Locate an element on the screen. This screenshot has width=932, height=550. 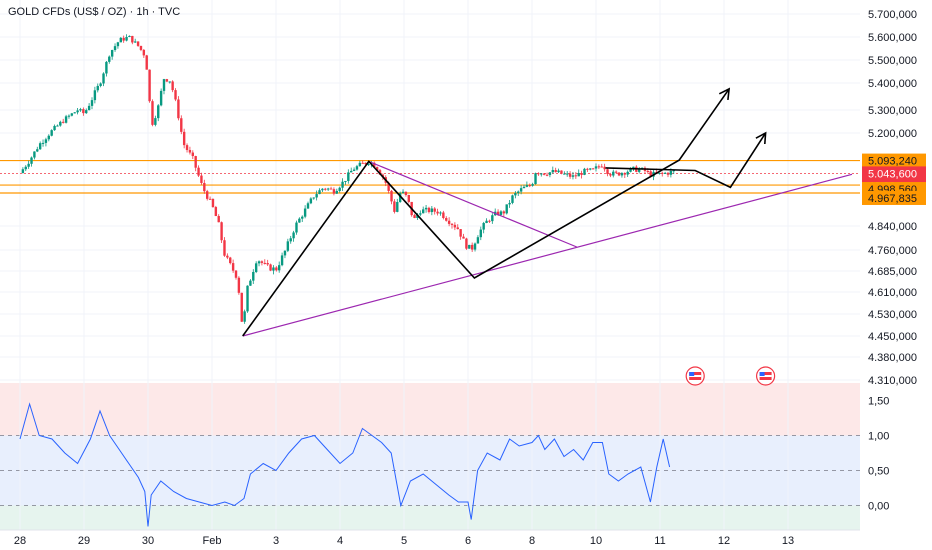
x-tick-label-12: 13 is located at coordinates (788, 541).